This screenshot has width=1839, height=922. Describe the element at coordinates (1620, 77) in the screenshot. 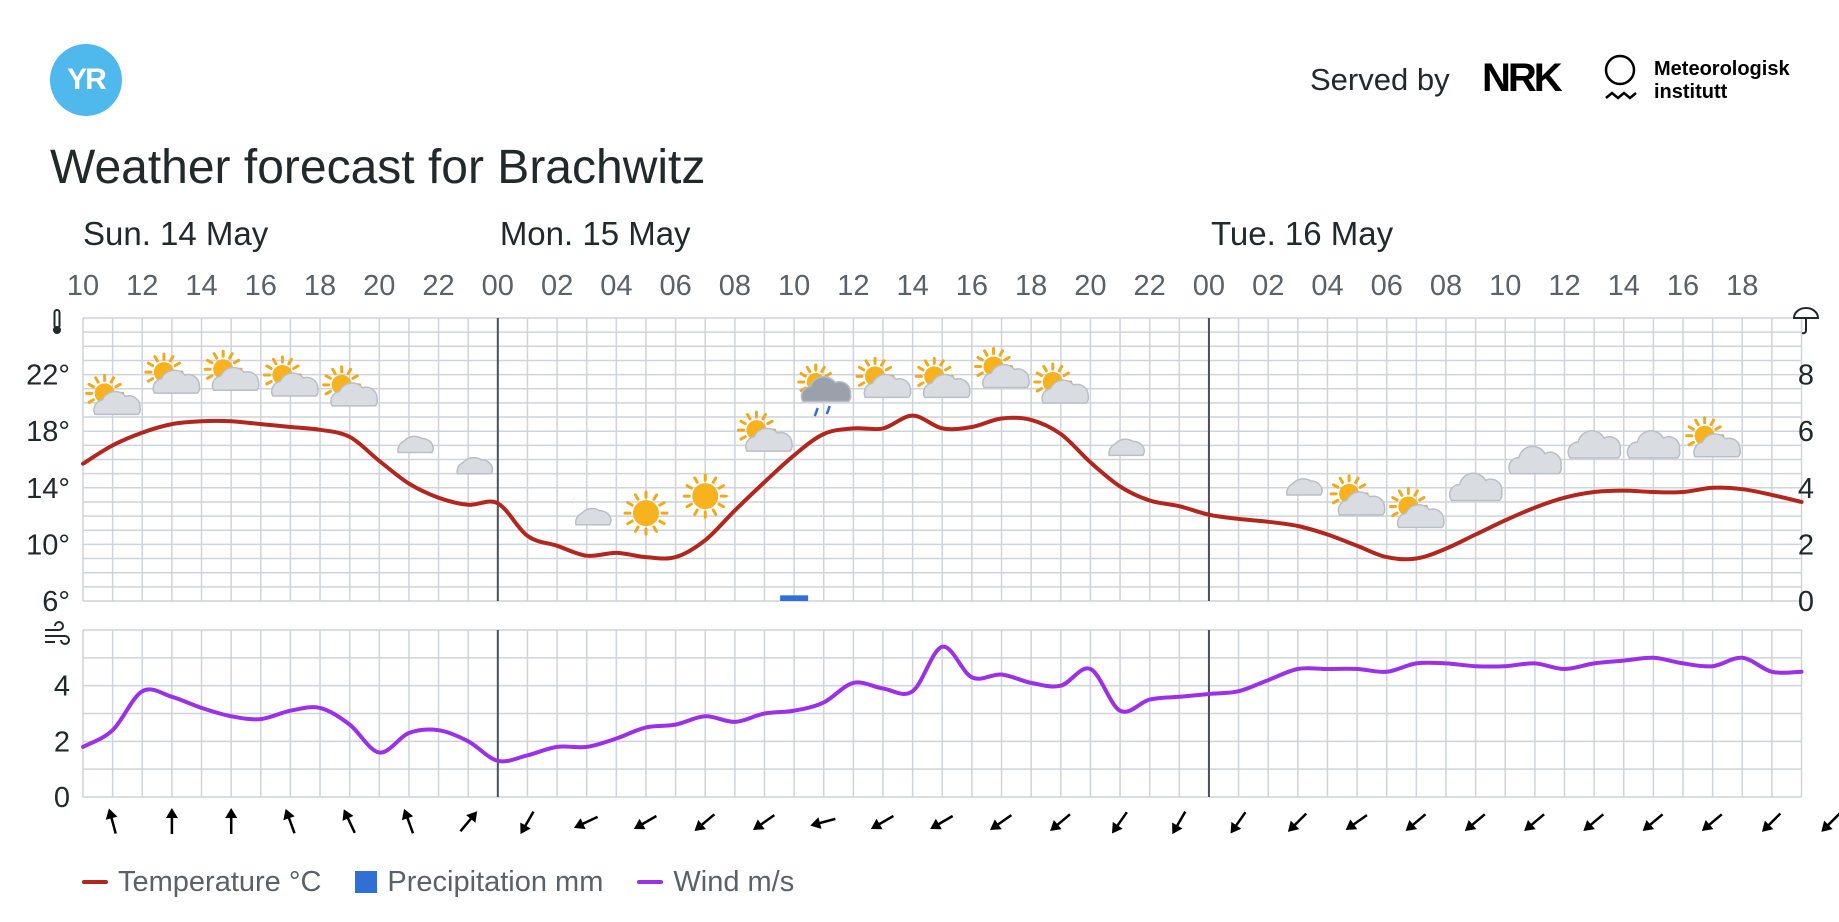

I see `met-institute-icon` at that location.